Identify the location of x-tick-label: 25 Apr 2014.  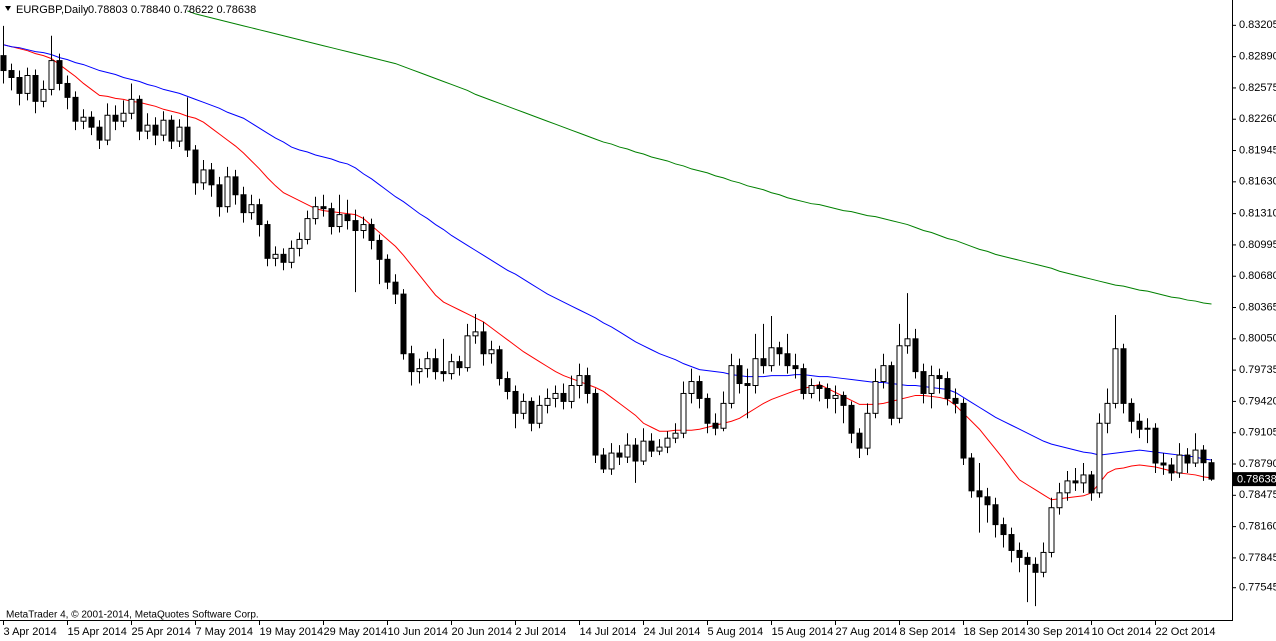
(161, 632).